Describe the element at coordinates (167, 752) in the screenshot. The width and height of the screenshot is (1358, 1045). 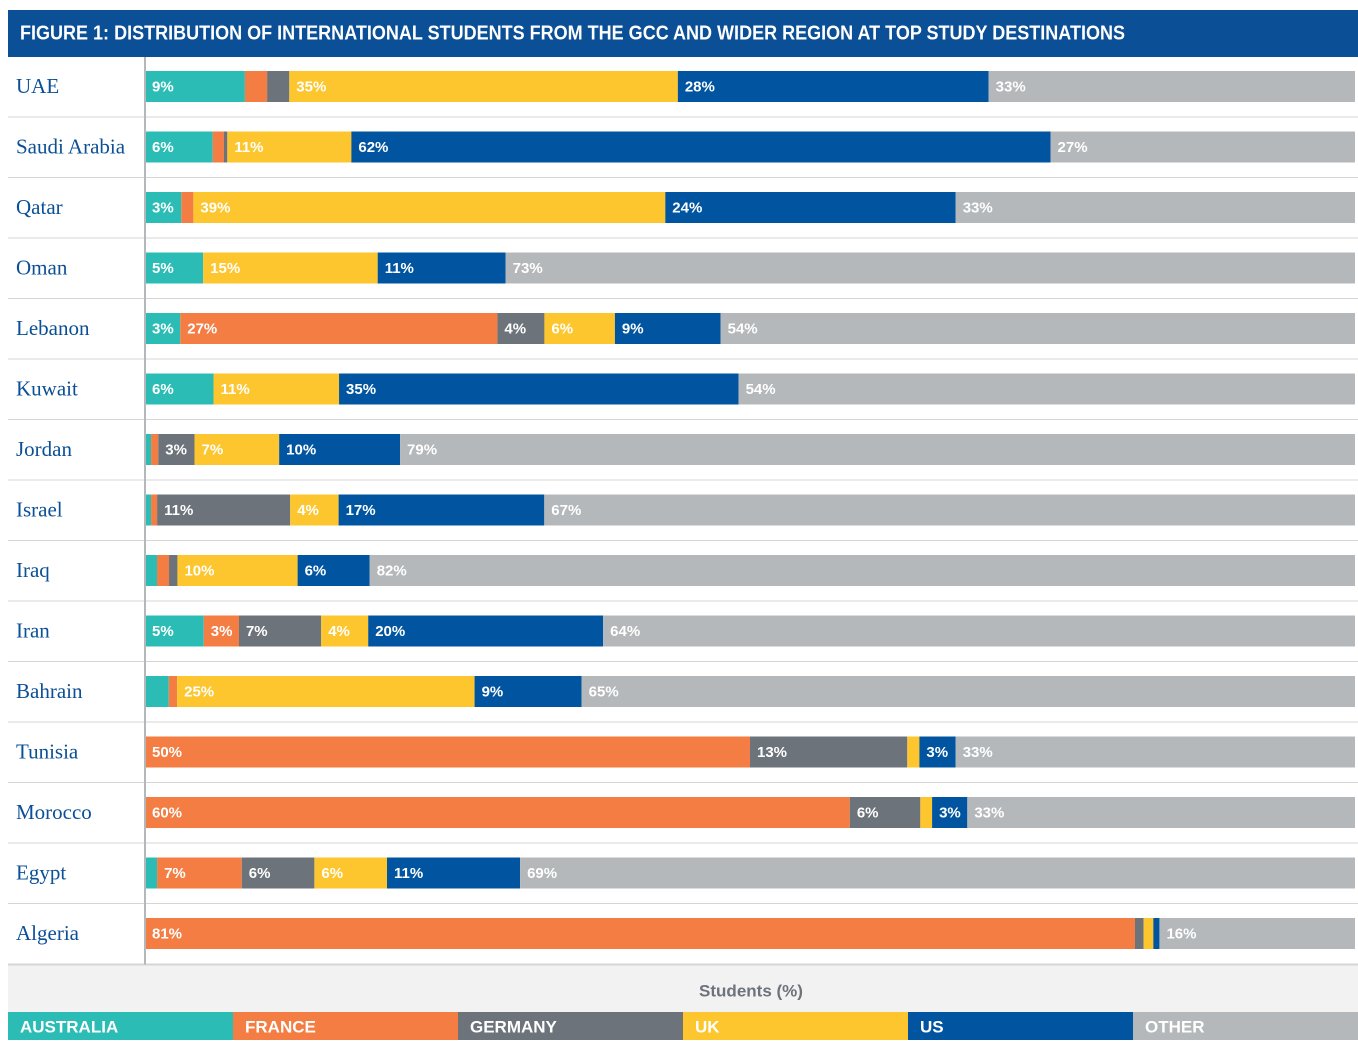
I see `value-label: 50%` at that location.